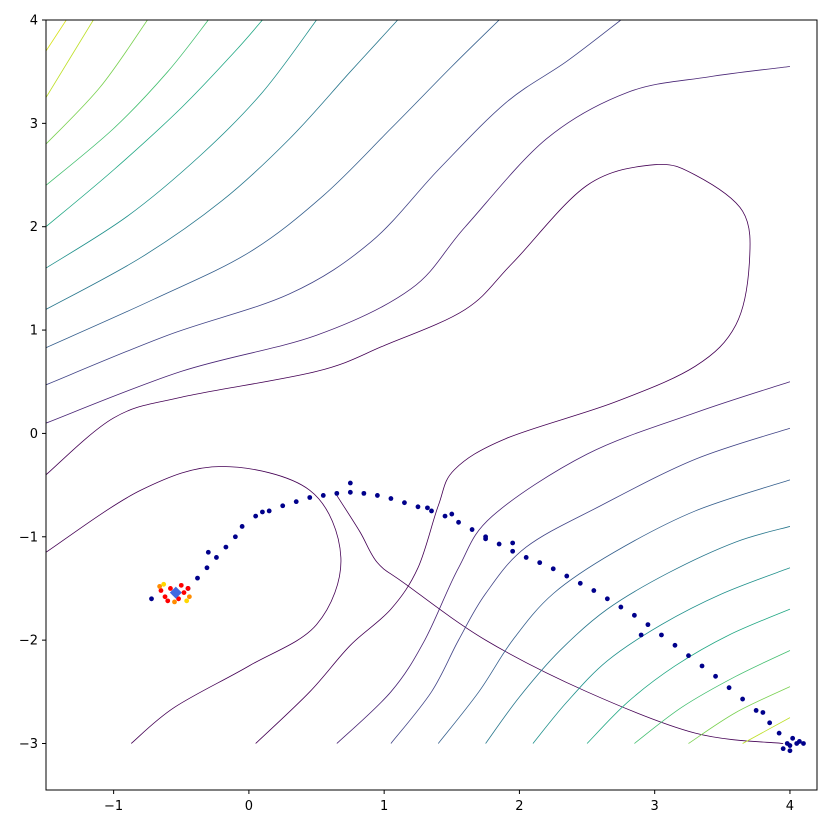 This screenshot has height=830, width=830. What do you see at coordinates (384, 806) in the screenshot?
I see `x-tick-label: 1` at bounding box center [384, 806].